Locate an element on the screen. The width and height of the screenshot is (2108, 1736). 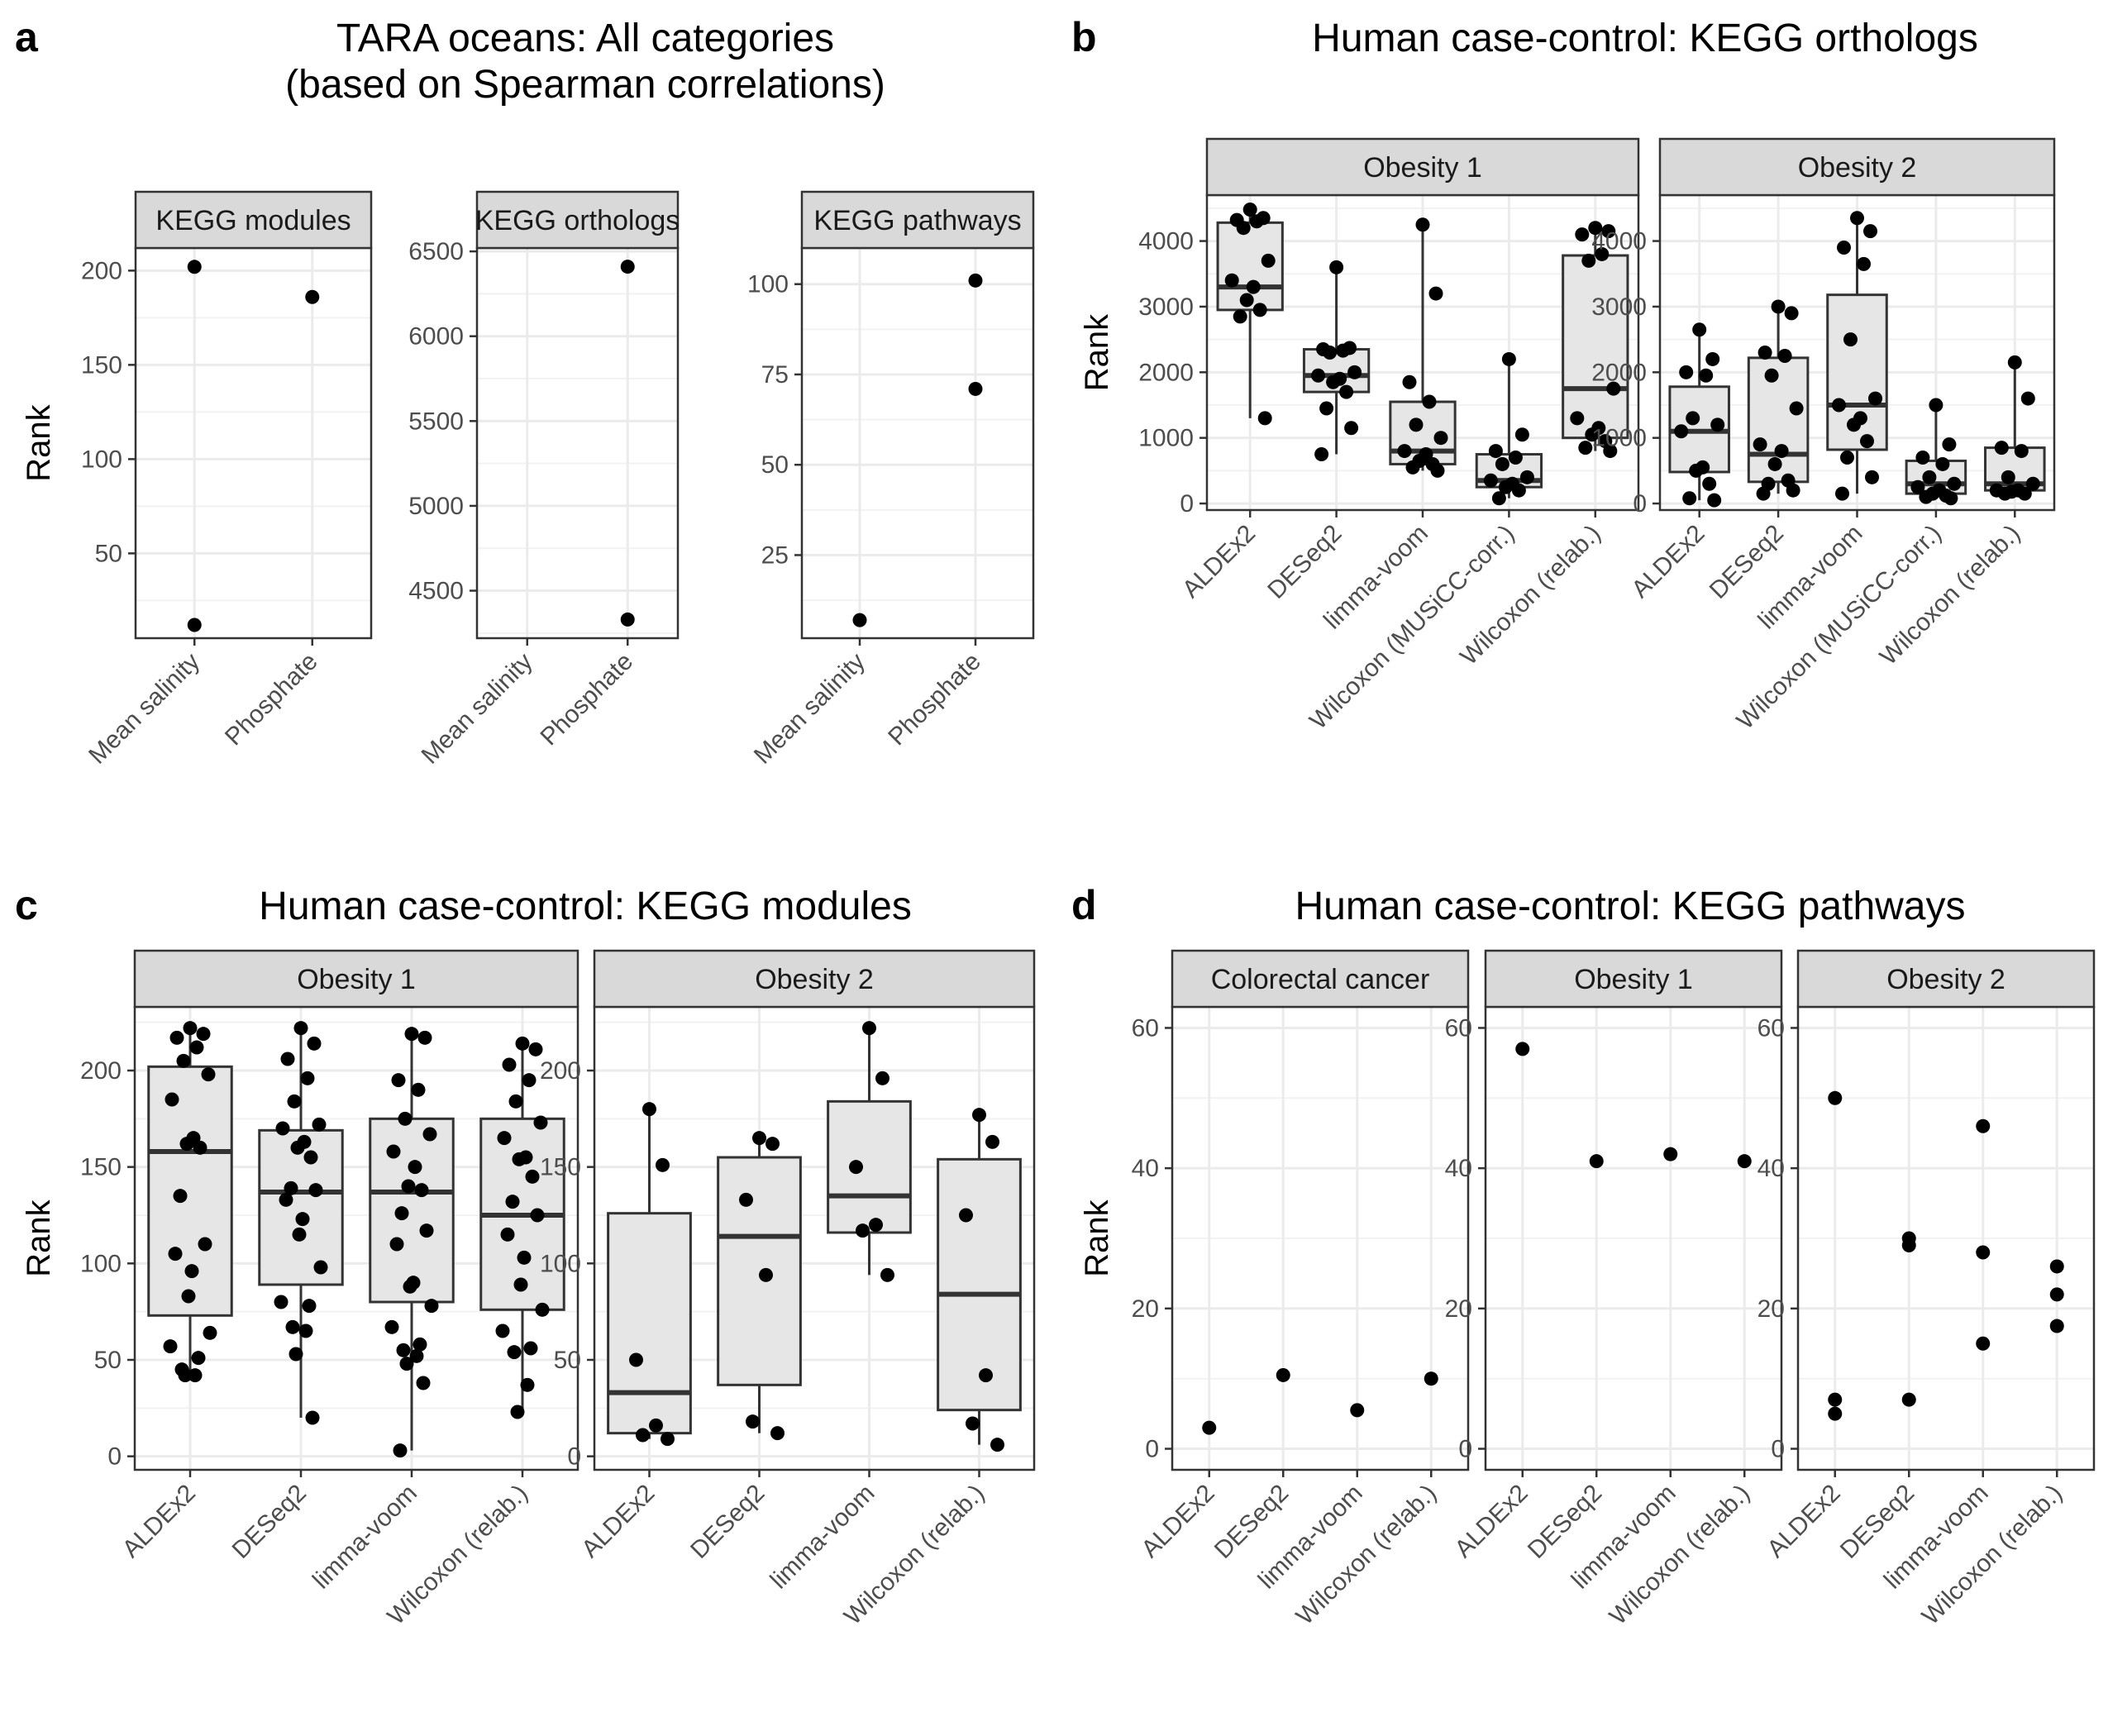
y-tick-label: 50 is located at coordinates (775, 465).